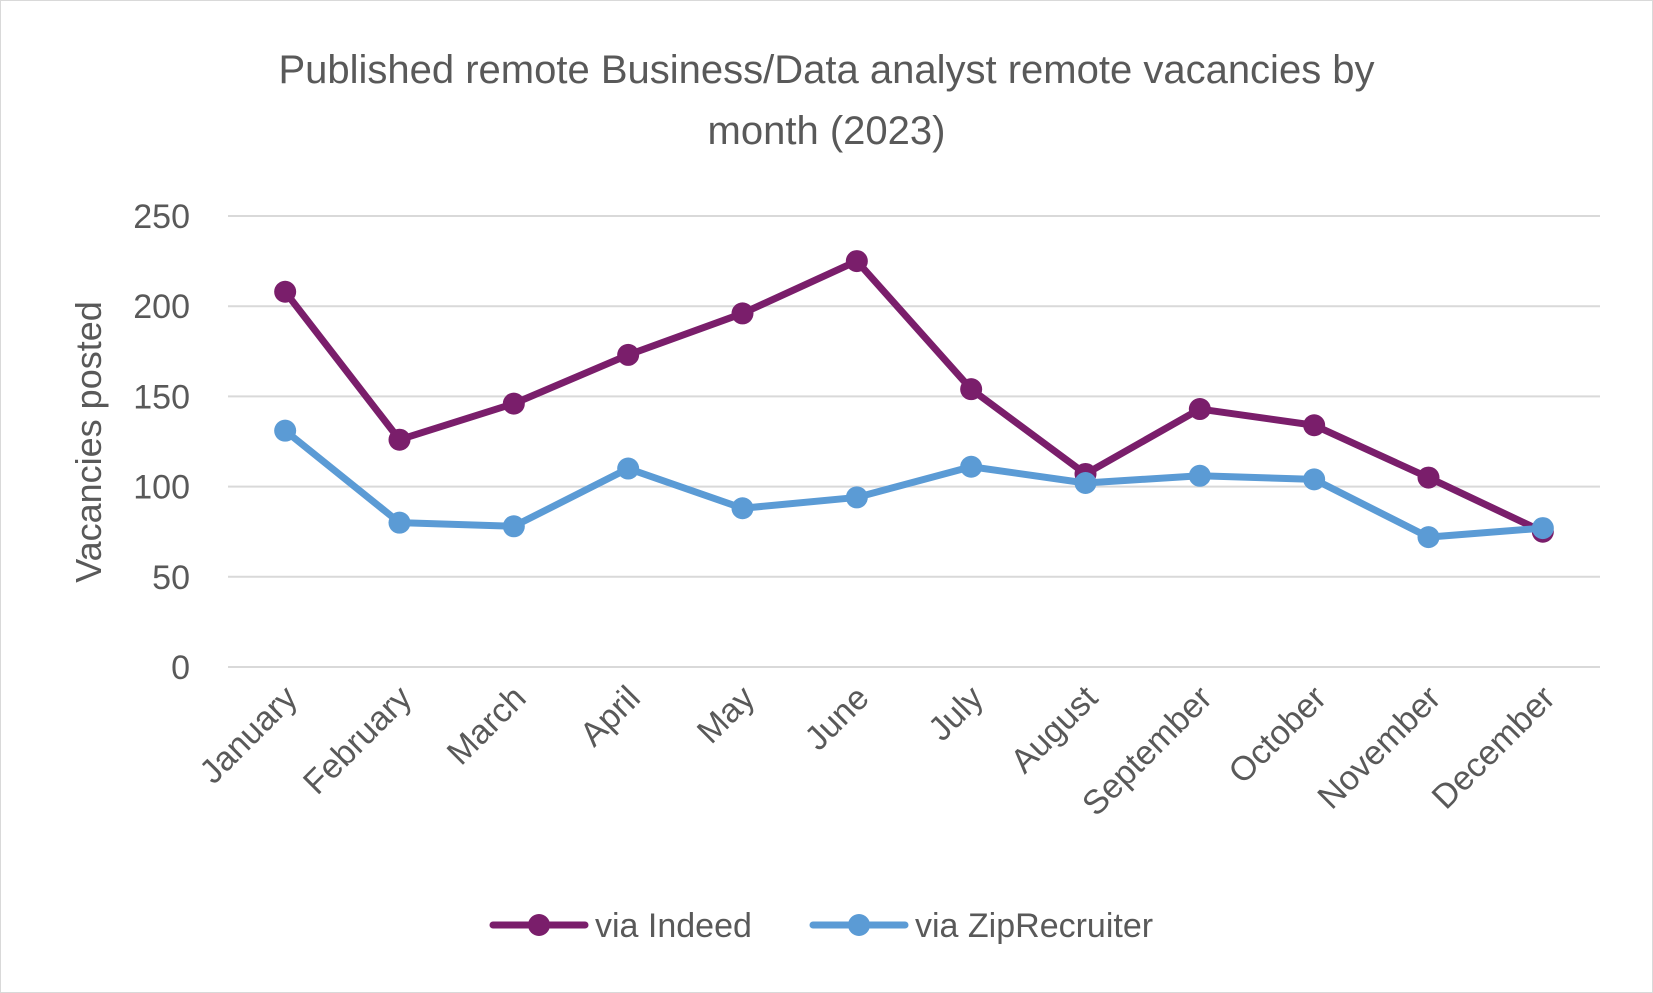 The width and height of the screenshot is (1653, 993). What do you see at coordinates (1034, 926) in the screenshot?
I see `legend-label-via-ziprecruiter: via ZipRecruiter` at bounding box center [1034, 926].